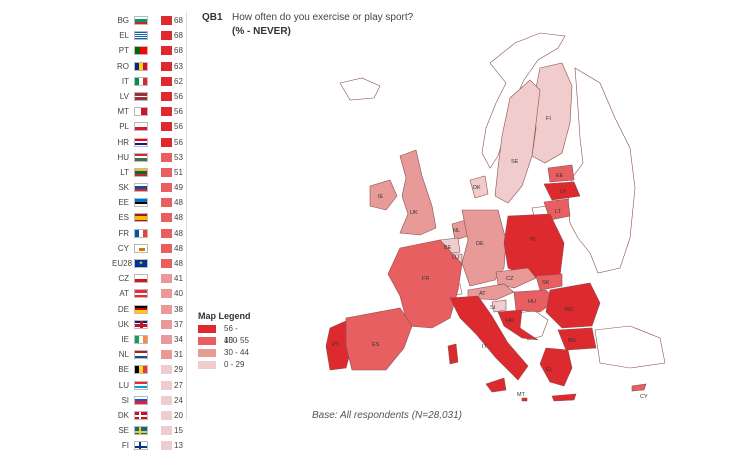  What do you see at coordinates (123, 112) in the screenshot?
I see `country-code: MT` at bounding box center [123, 112].